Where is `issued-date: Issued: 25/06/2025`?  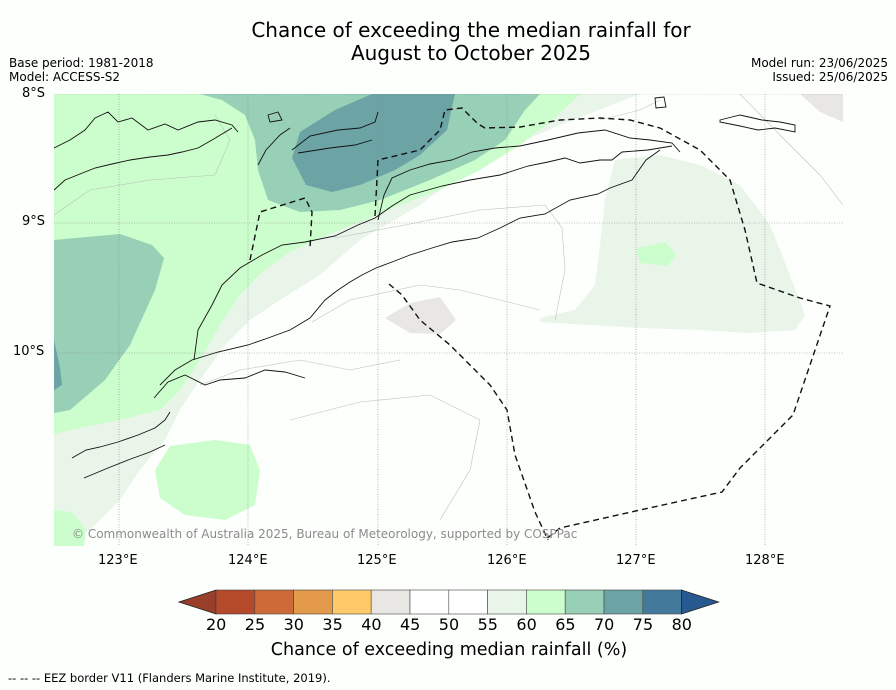
issued-date: Issued: 25/06/2025 is located at coordinates (830, 77).